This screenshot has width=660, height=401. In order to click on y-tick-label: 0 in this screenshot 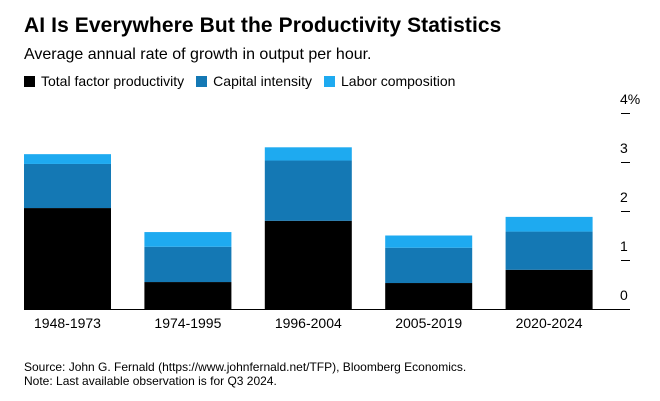, I will do `click(624, 295)`.